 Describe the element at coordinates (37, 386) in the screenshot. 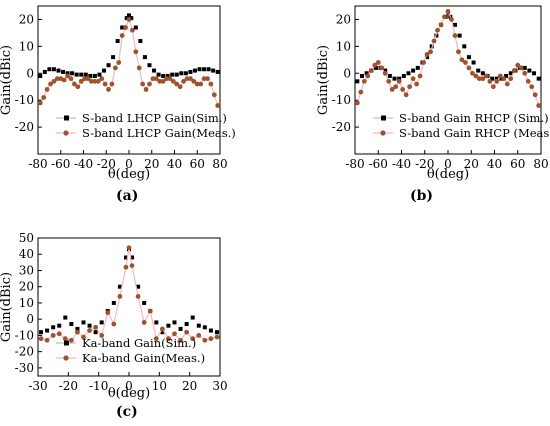

I see `x-tick-label: -30` at that location.